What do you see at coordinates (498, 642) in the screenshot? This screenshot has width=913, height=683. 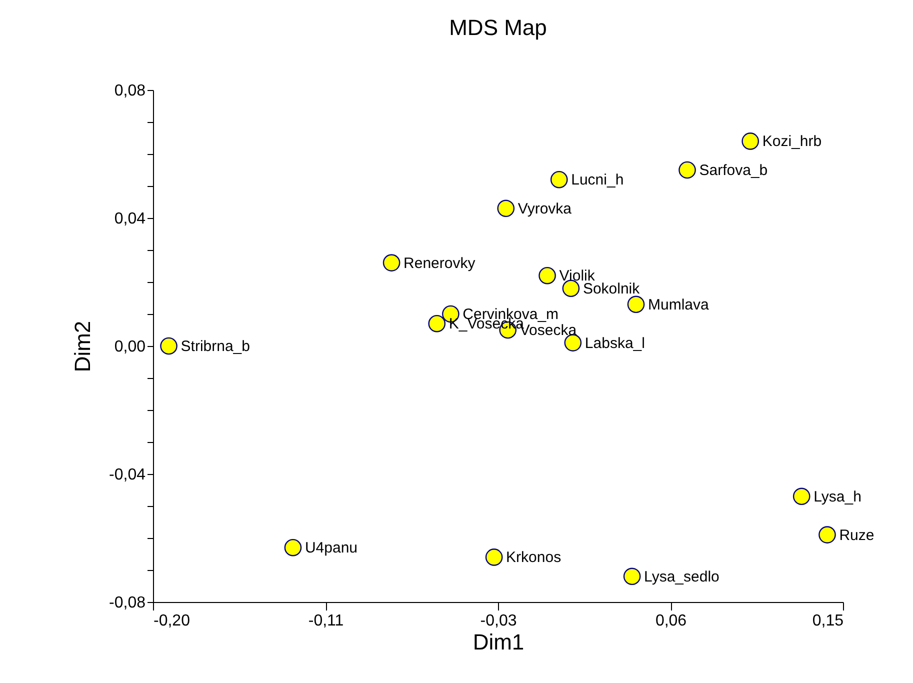 I see `x-axis-title: Dim1` at bounding box center [498, 642].